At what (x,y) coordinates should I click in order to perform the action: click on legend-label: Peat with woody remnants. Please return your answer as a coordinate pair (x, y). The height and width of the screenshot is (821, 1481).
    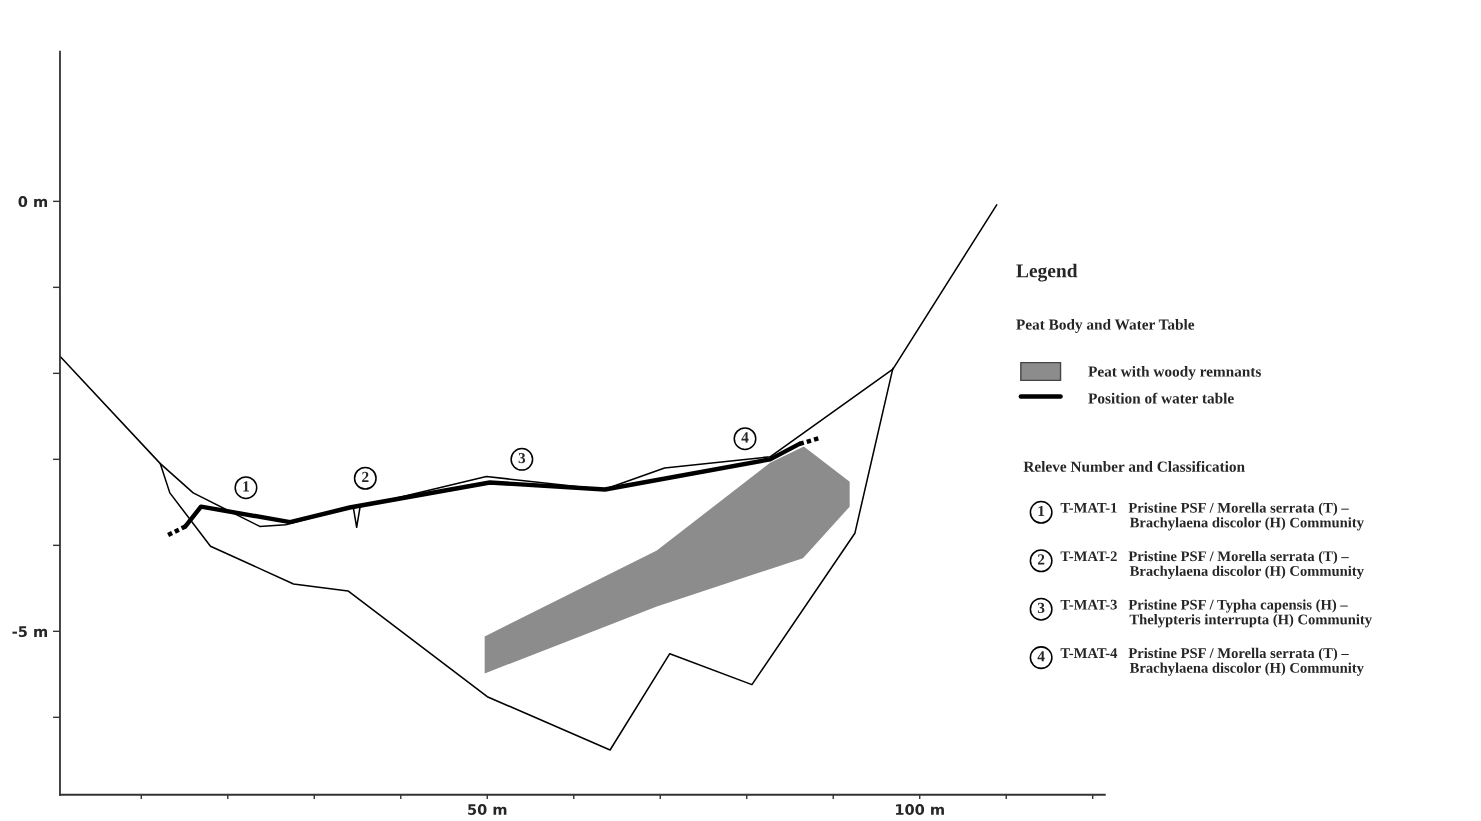
    Looking at the image, I should click on (1174, 372).